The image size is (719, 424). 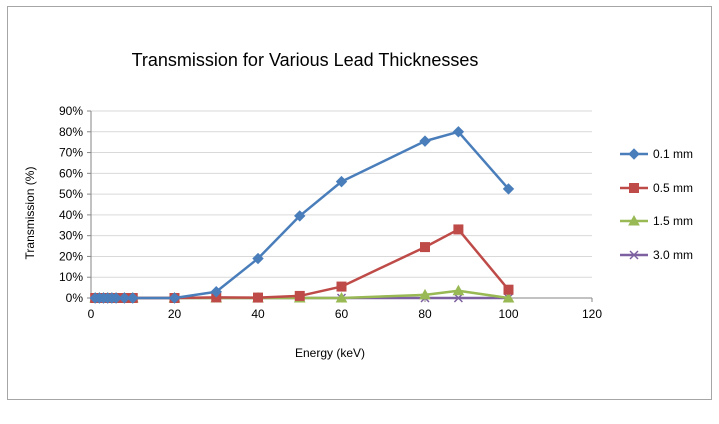 I want to click on y-tick-label: 20%, so click(x=71, y=256).